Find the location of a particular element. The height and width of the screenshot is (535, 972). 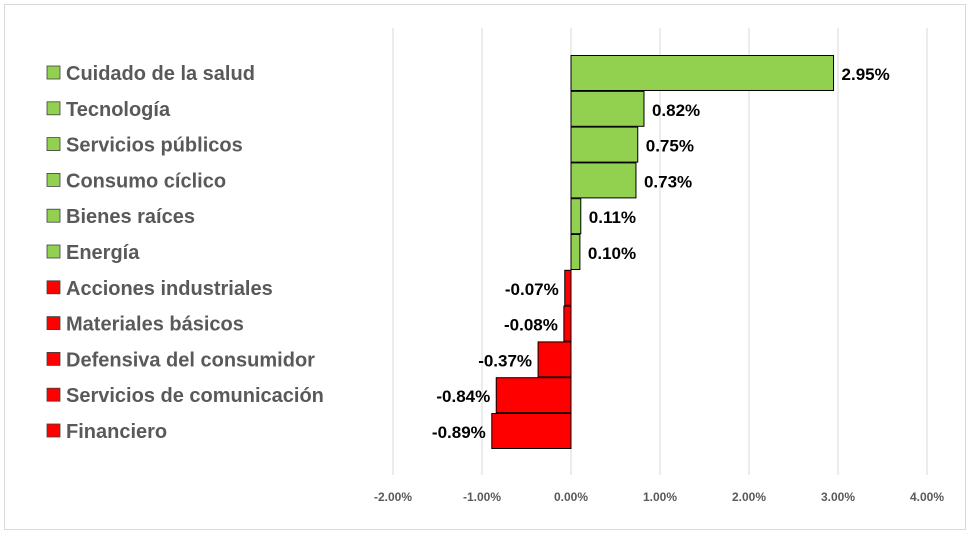

category-label: Defensiva del consumidor is located at coordinates (190, 360).